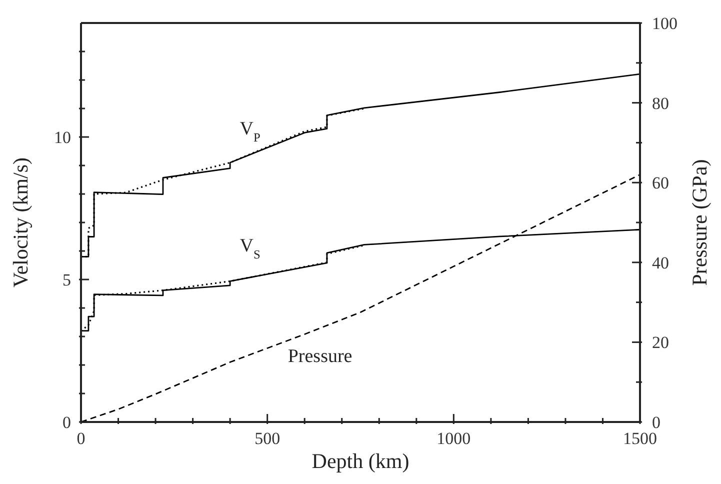 The height and width of the screenshot is (484, 721). I want to click on y2-axis-title: Pressure (GPa), so click(699, 222).